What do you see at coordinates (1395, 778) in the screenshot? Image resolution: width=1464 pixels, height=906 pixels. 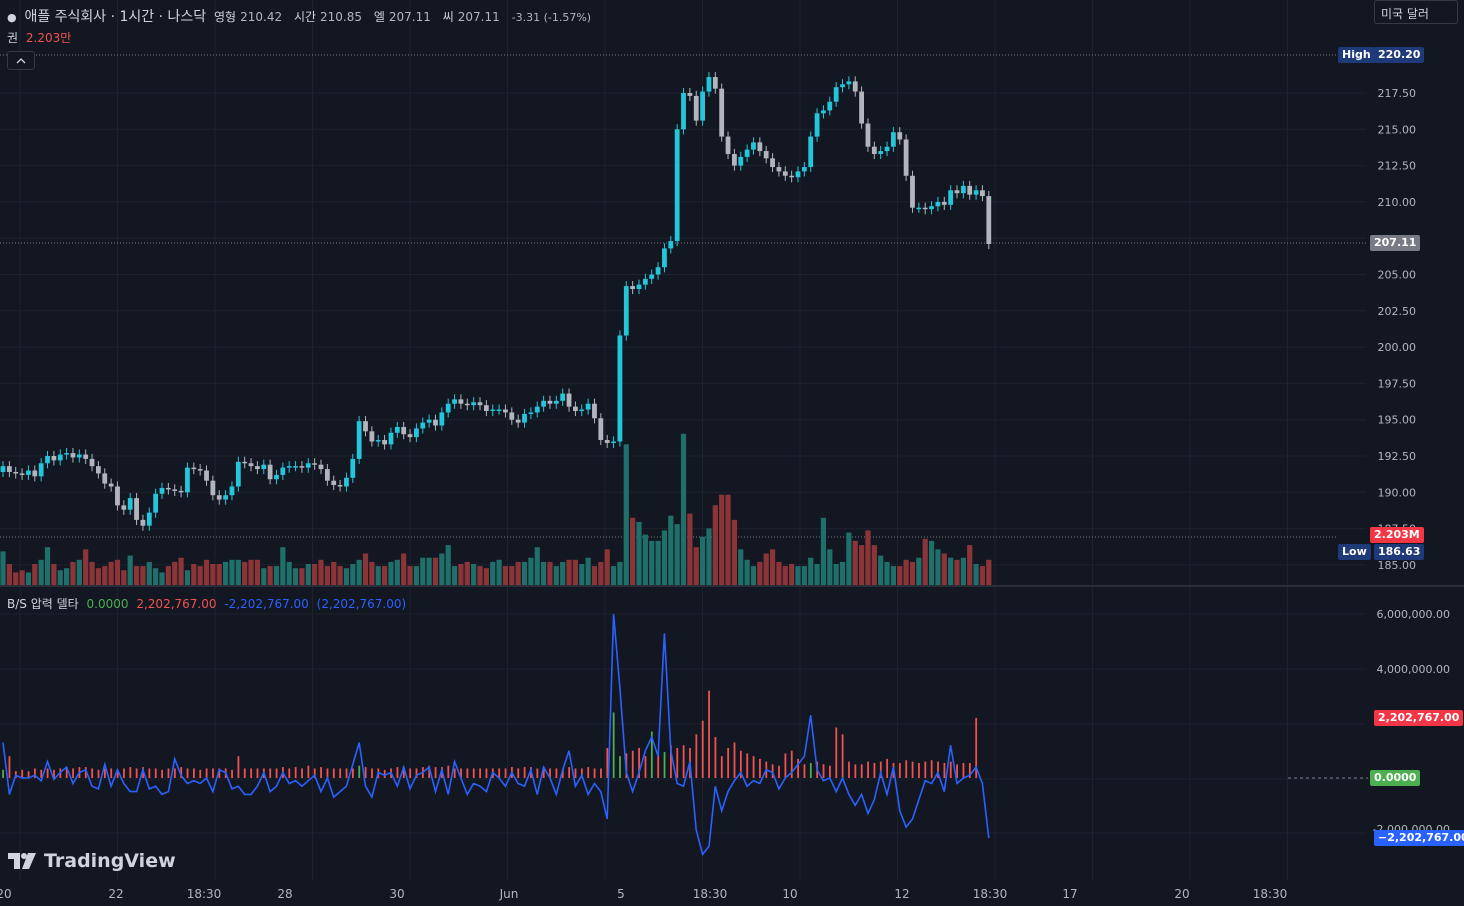 I see `delta-zero-tag: 0.0000` at bounding box center [1395, 778].